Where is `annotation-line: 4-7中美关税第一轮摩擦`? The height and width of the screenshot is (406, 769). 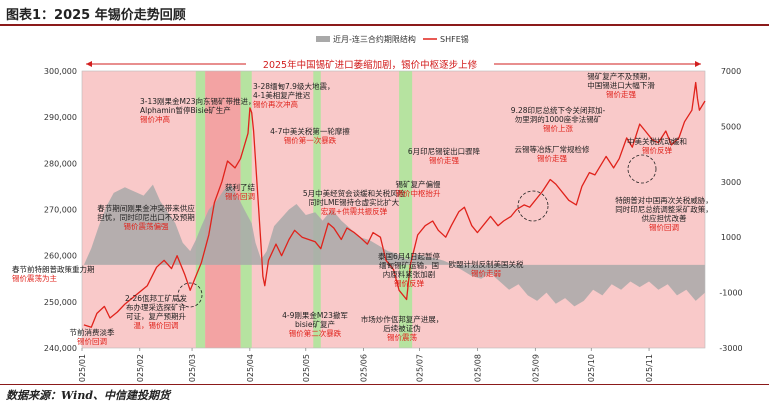 annotation-line: 4-7中美关税第一轮摩擦 is located at coordinates (310, 131).